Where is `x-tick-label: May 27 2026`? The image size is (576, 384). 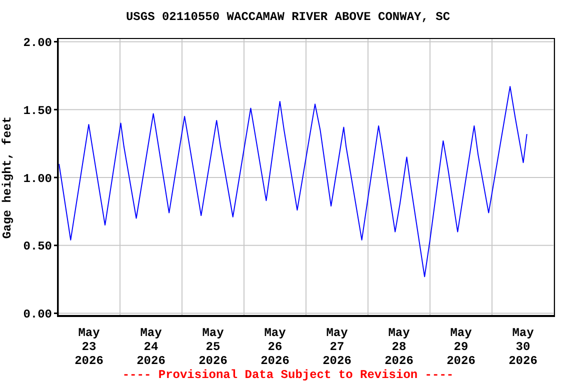 x-tick-label: May 27 2026 is located at coordinates (337, 347).